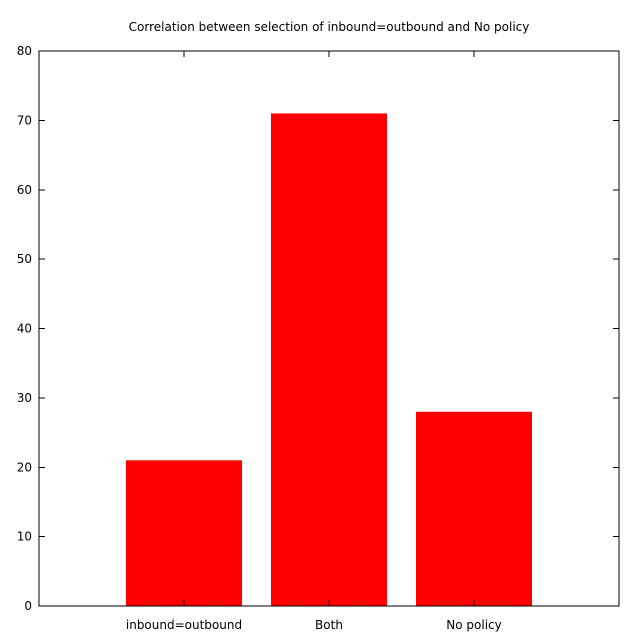  What do you see at coordinates (473, 625) in the screenshot?
I see `x-tick-label: No policy` at bounding box center [473, 625].